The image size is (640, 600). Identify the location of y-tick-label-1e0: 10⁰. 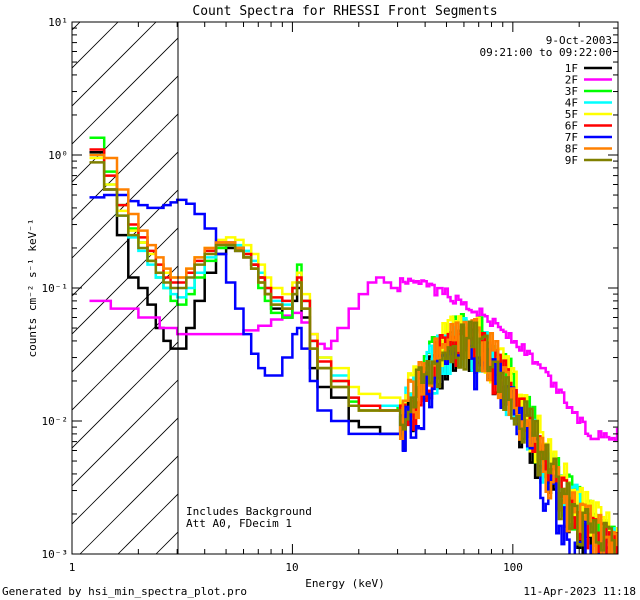
(58, 155).